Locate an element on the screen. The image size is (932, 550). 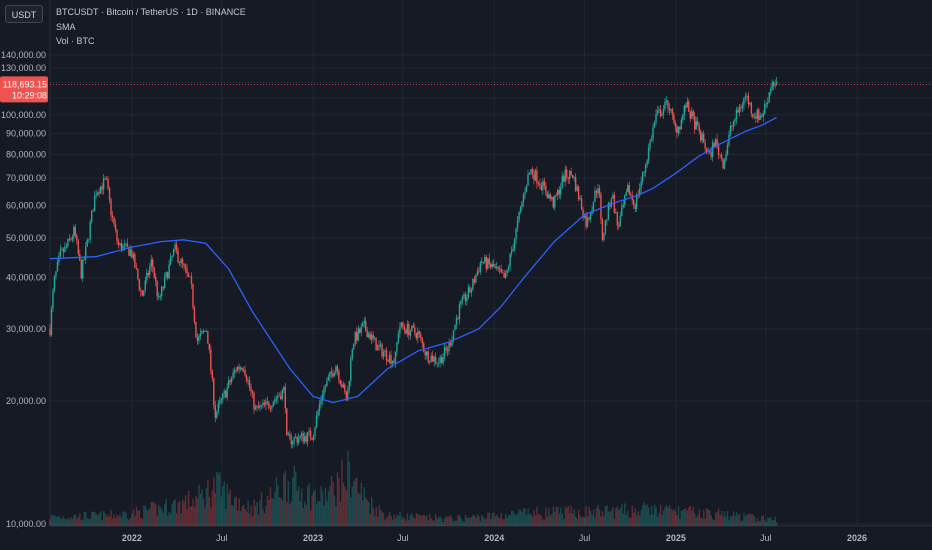
x-tick-label: Jul is located at coordinates (766, 538).